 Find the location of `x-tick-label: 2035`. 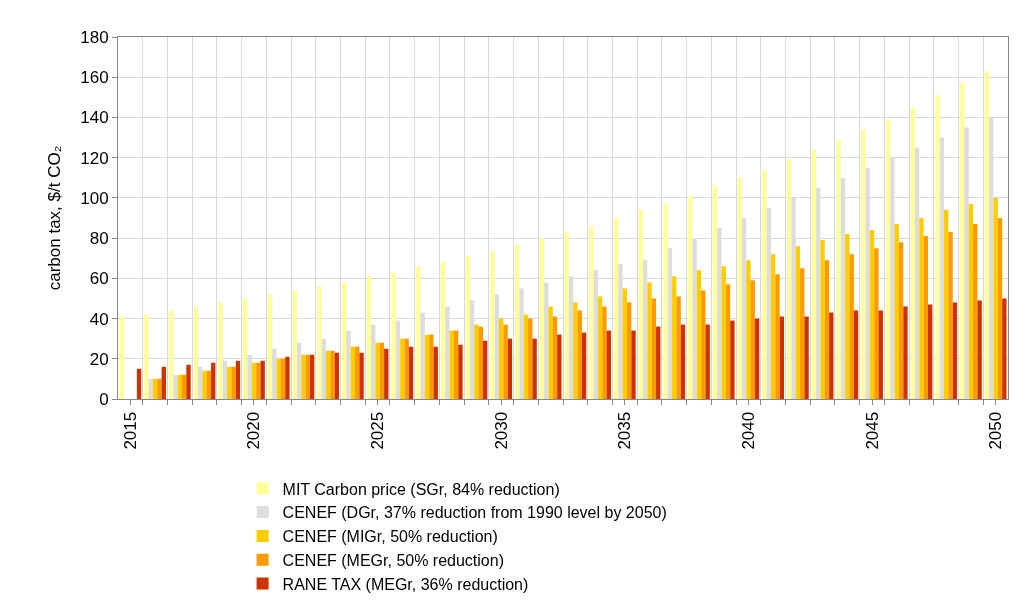

x-tick-label: 2035 is located at coordinates (625, 430).